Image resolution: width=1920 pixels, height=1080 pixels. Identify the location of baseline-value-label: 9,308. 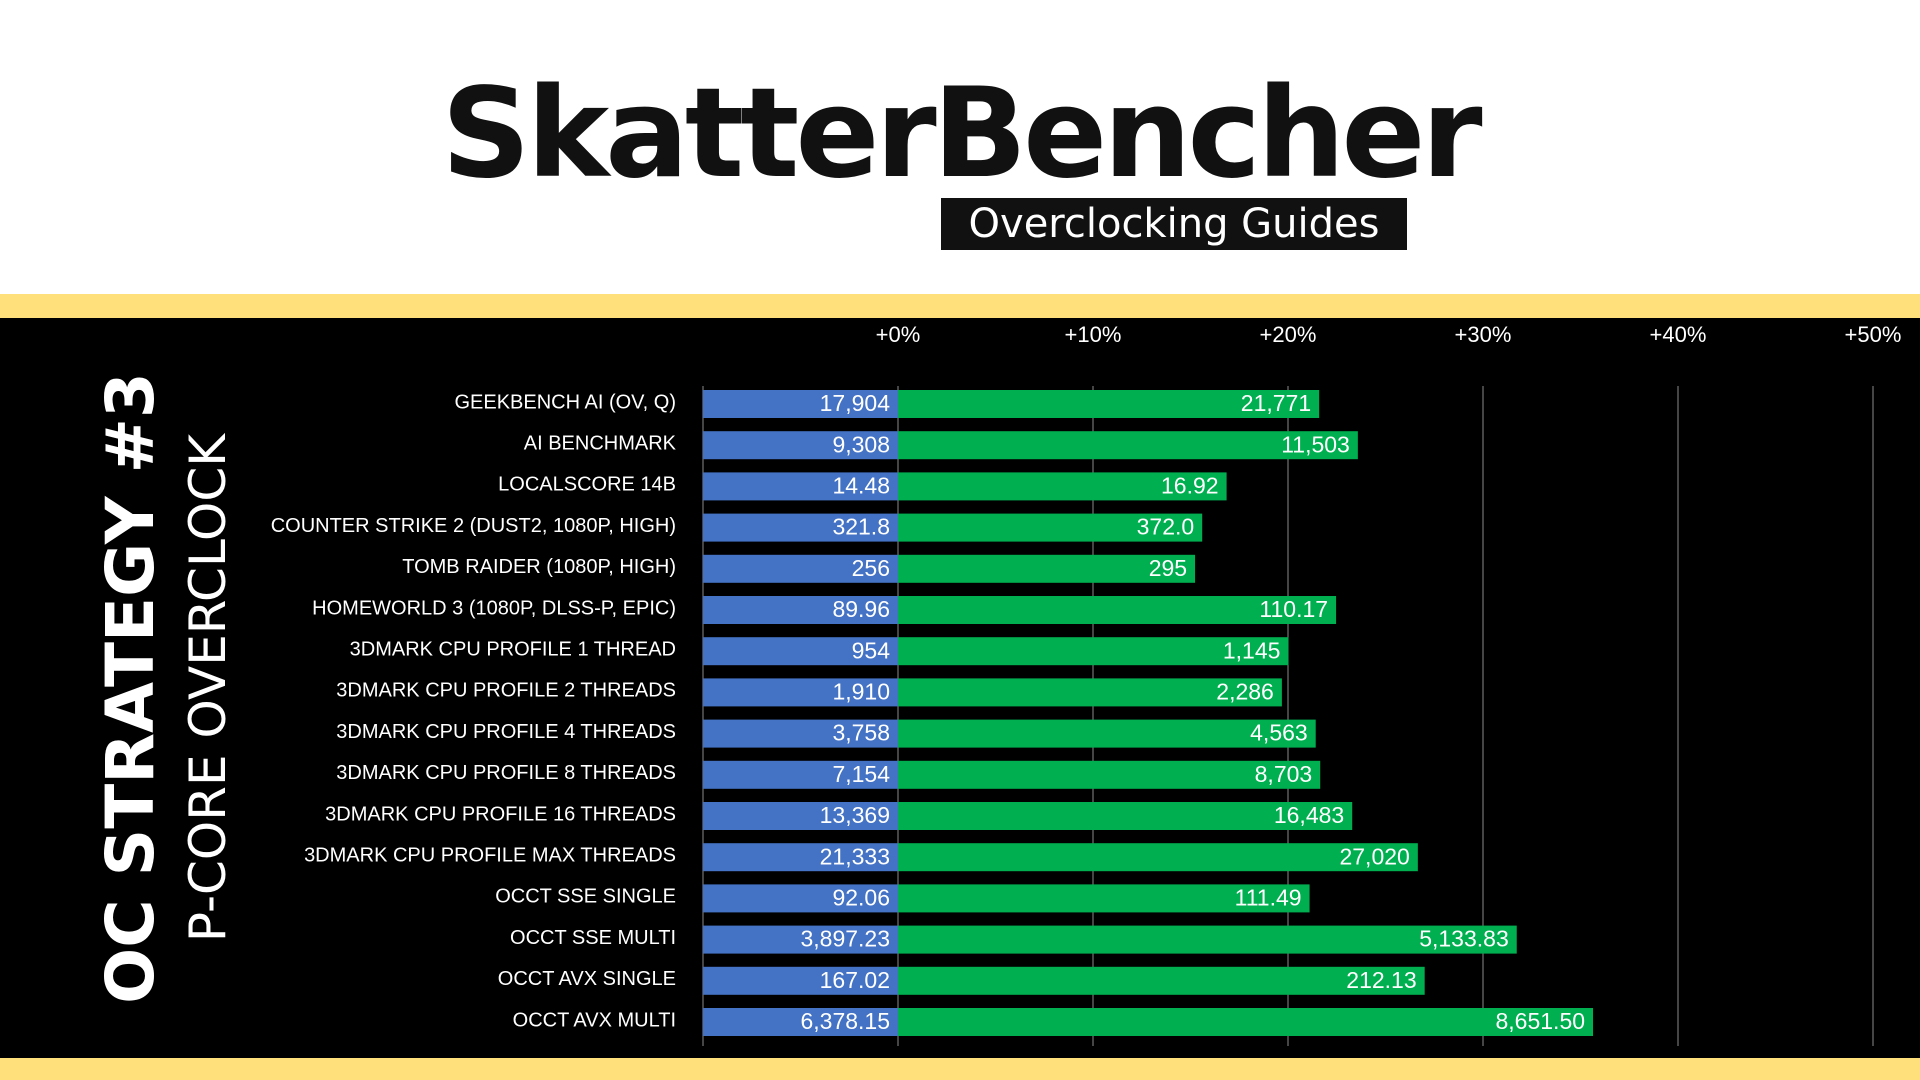
(861, 444).